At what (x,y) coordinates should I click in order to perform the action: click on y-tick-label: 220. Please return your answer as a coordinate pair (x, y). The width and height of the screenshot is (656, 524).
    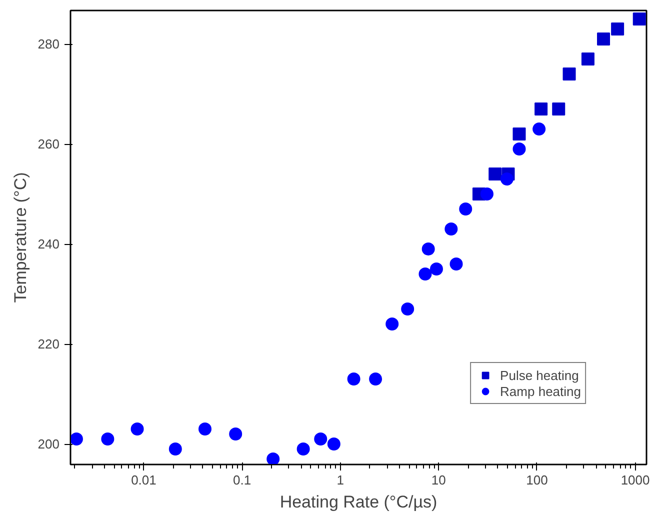
    Looking at the image, I should click on (49, 344).